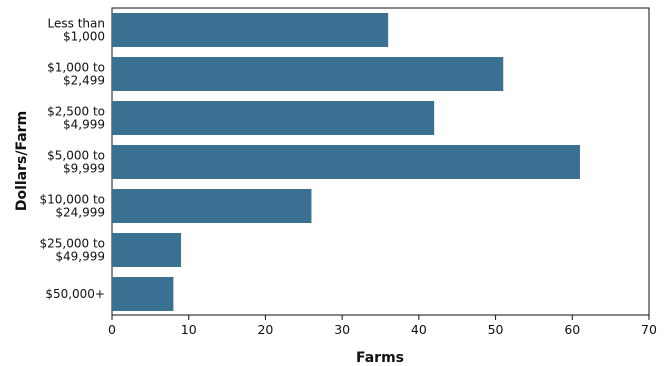  What do you see at coordinates (84, 81) in the screenshot?
I see `category-label-line: $2,499` at bounding box center [84, 81].